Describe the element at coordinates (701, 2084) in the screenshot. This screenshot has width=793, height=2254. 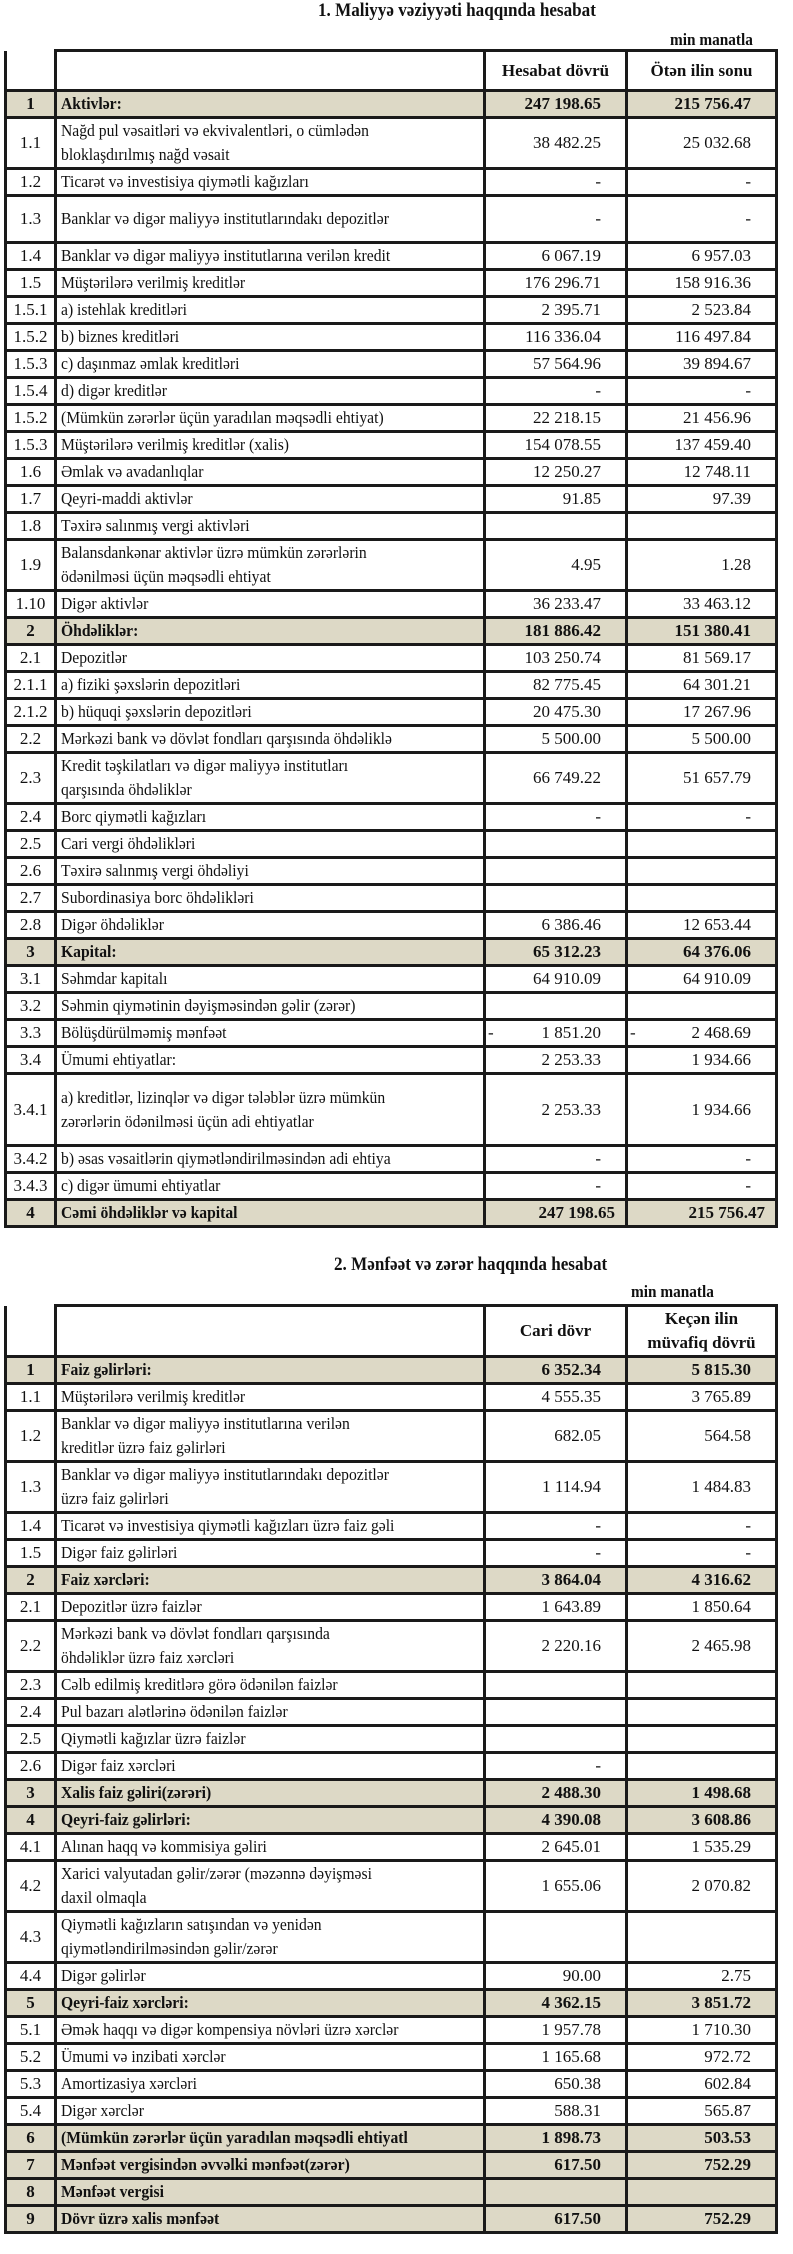
I see `prior-period-value: 602.84` at that location.